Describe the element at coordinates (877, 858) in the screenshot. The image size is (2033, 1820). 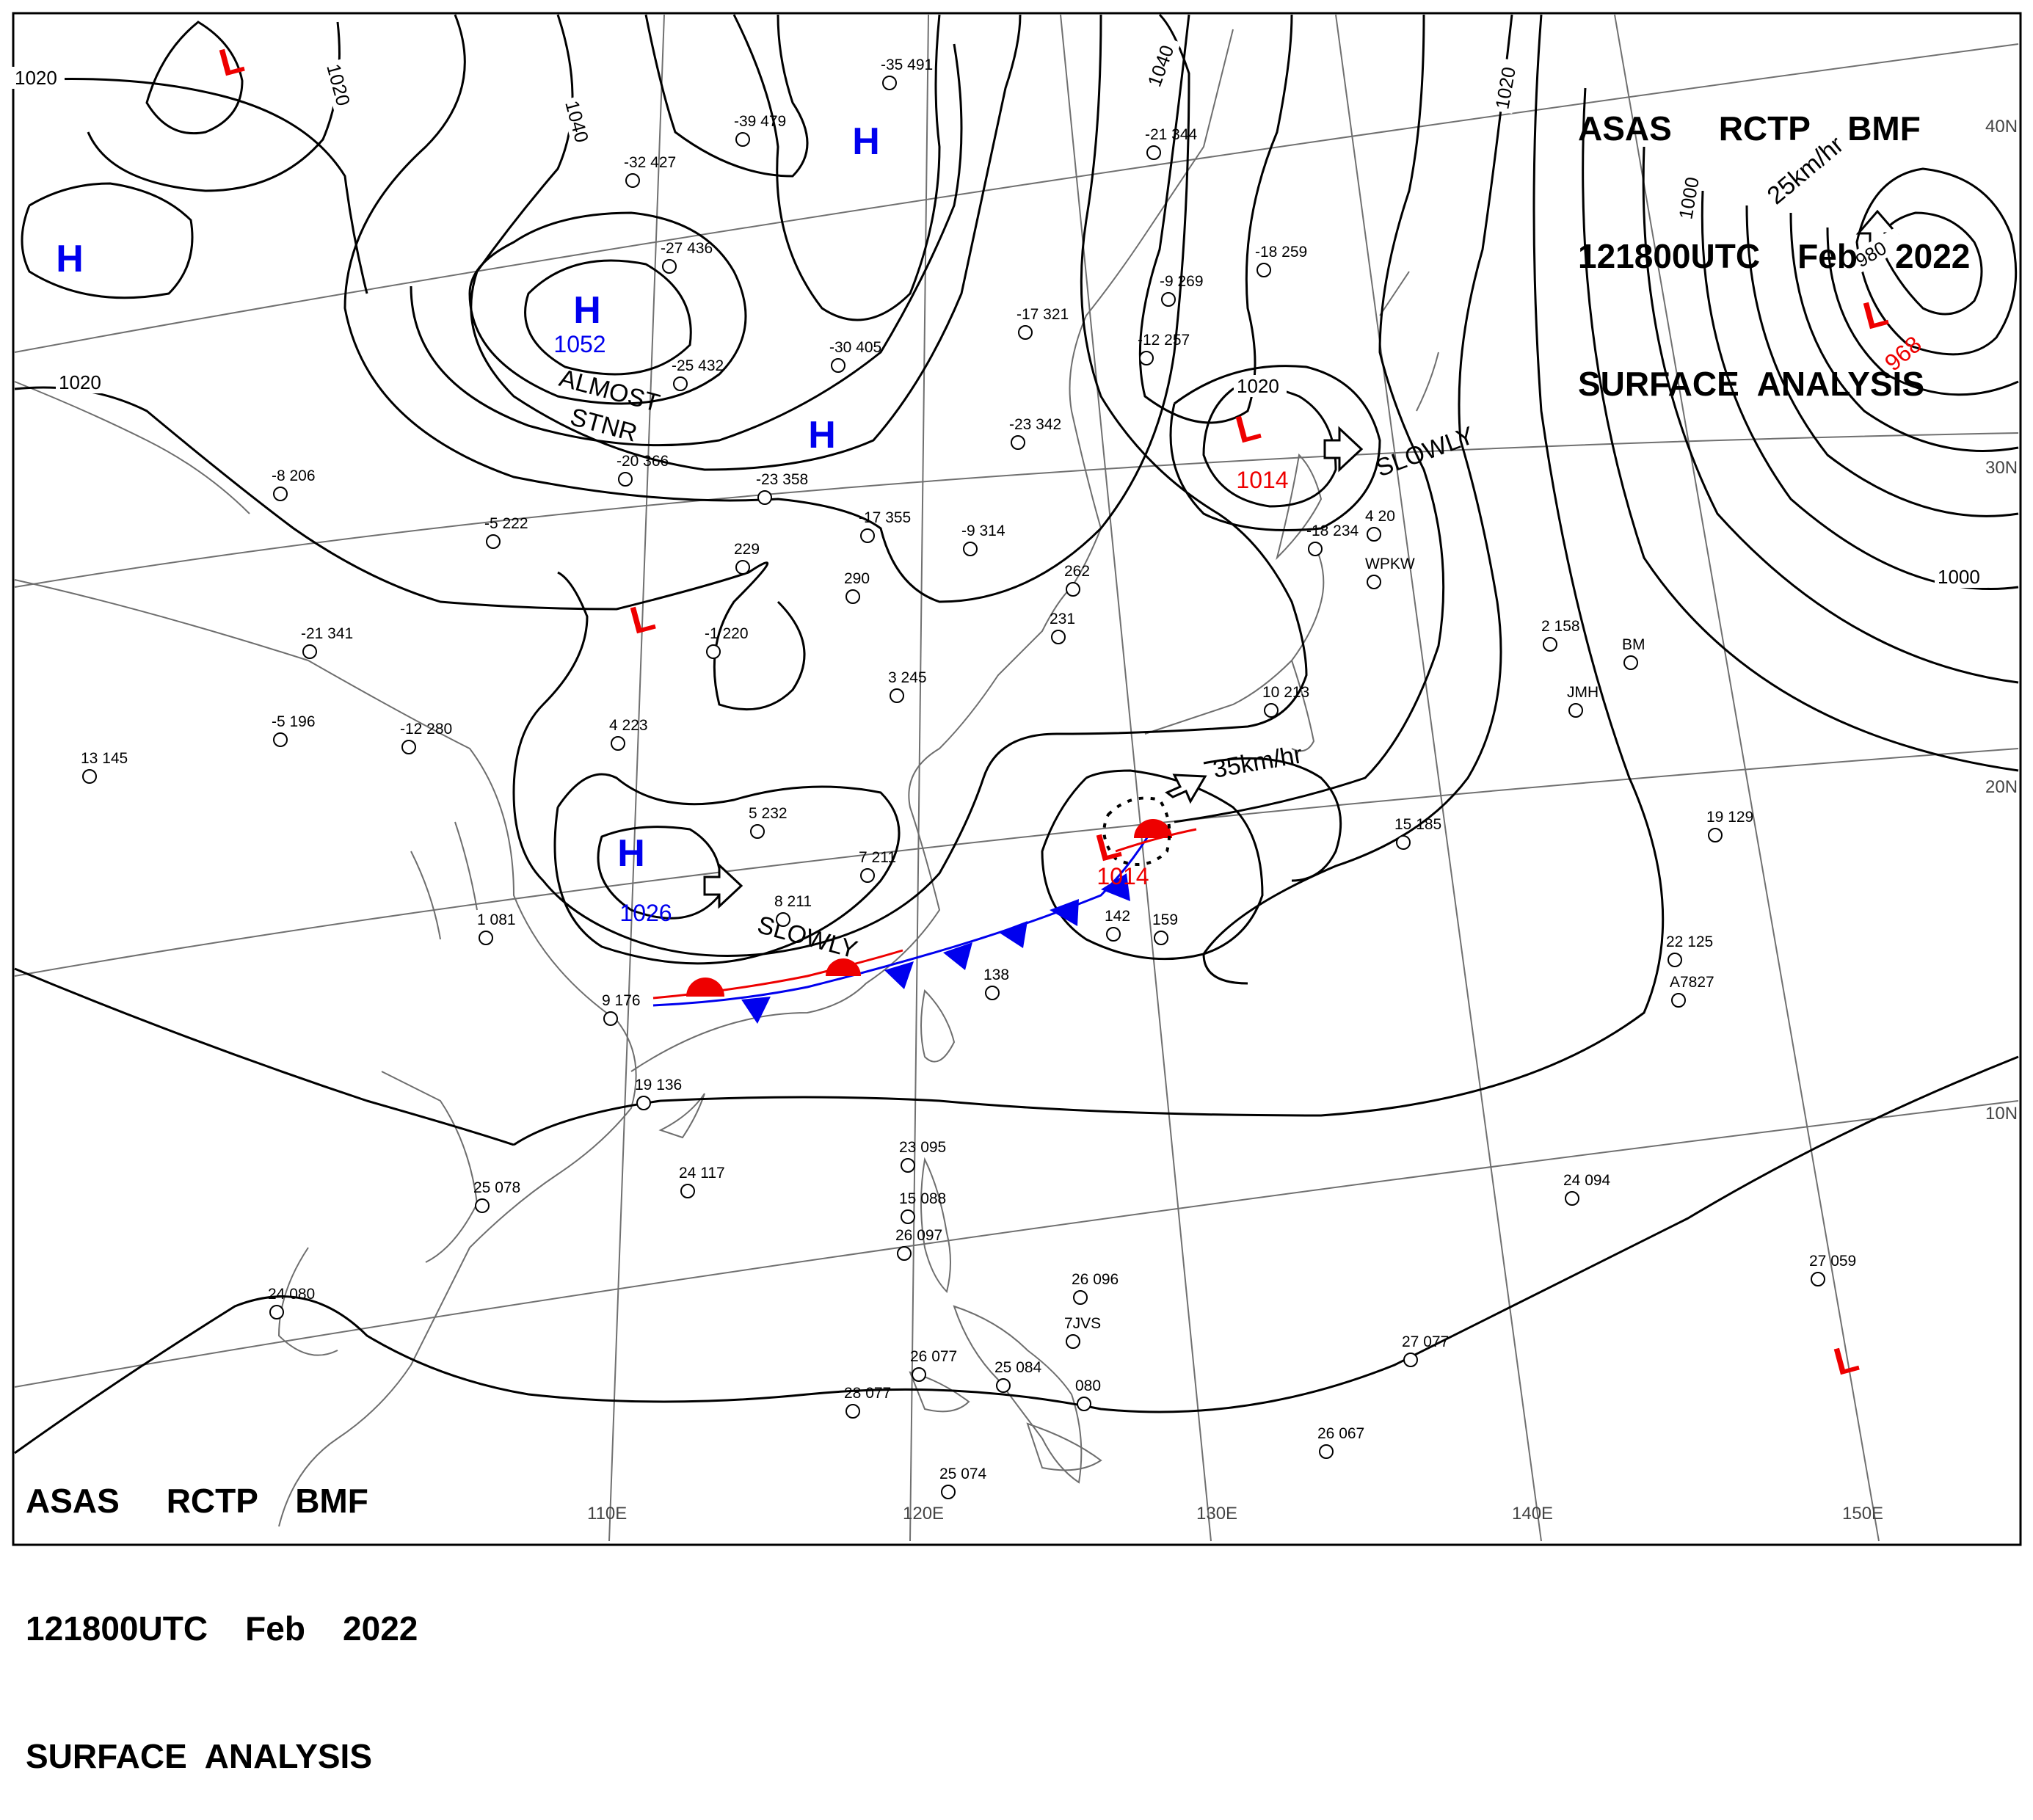
I see `station-plot: 7 211` at that location.